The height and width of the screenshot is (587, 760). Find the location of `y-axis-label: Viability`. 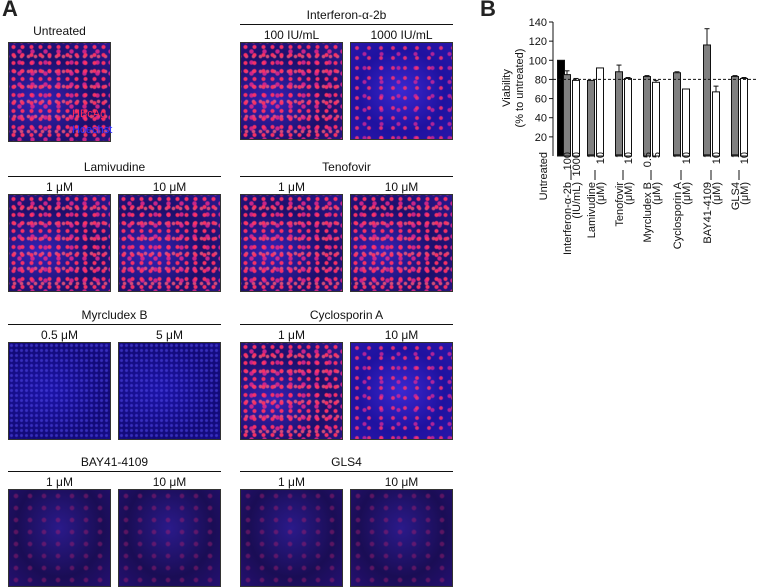

y-axis-label: Viability is located at coordinates (507, 88).